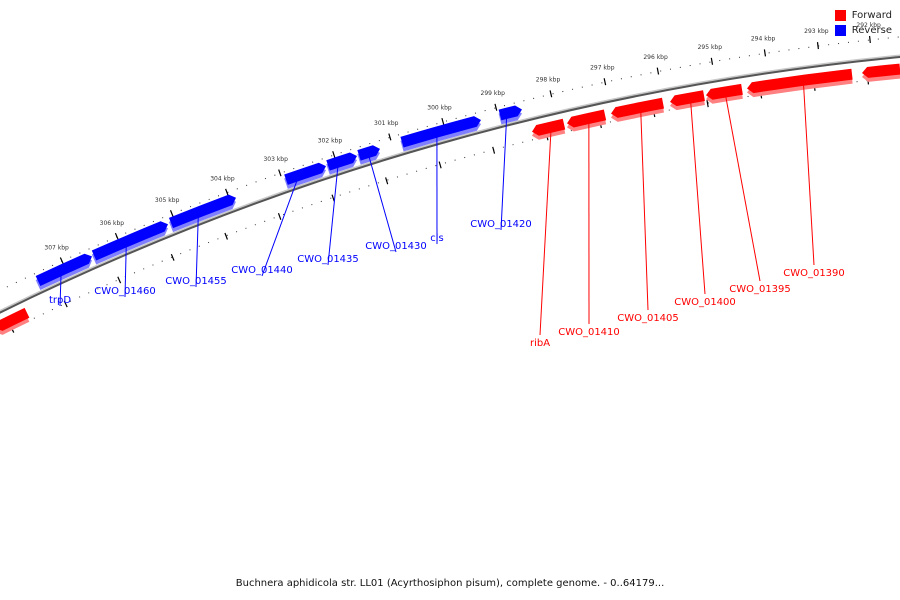 The image size is (900, 600). I want to click on ruler-tick-label: 301 kbp, so click(386, 123).